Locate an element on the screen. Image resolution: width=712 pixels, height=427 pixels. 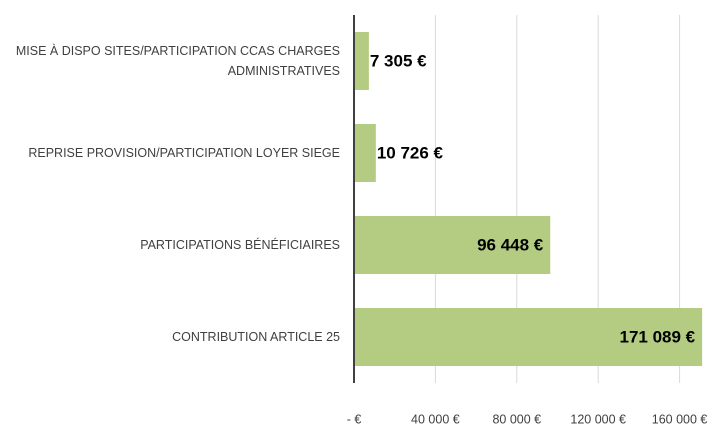
category-label: PARTICIPATIONS BÉNÉFICIAIRES is located at coordinates (240, 245).